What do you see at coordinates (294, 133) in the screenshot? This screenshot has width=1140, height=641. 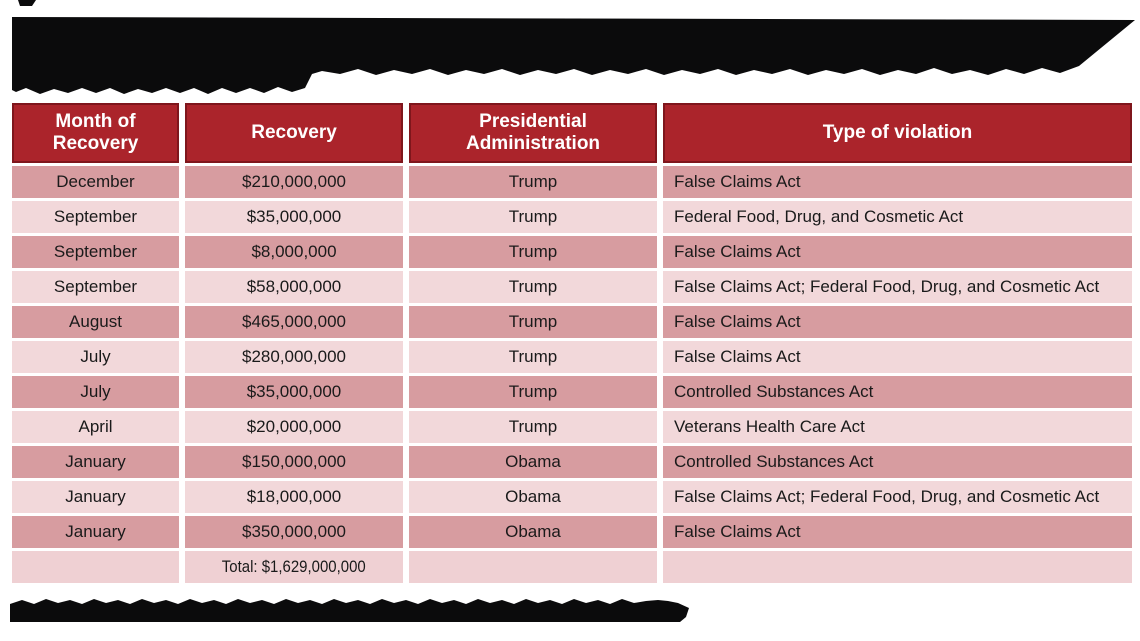 I see `column-header-recovery: Recovery` at bounding box center [294, 133].